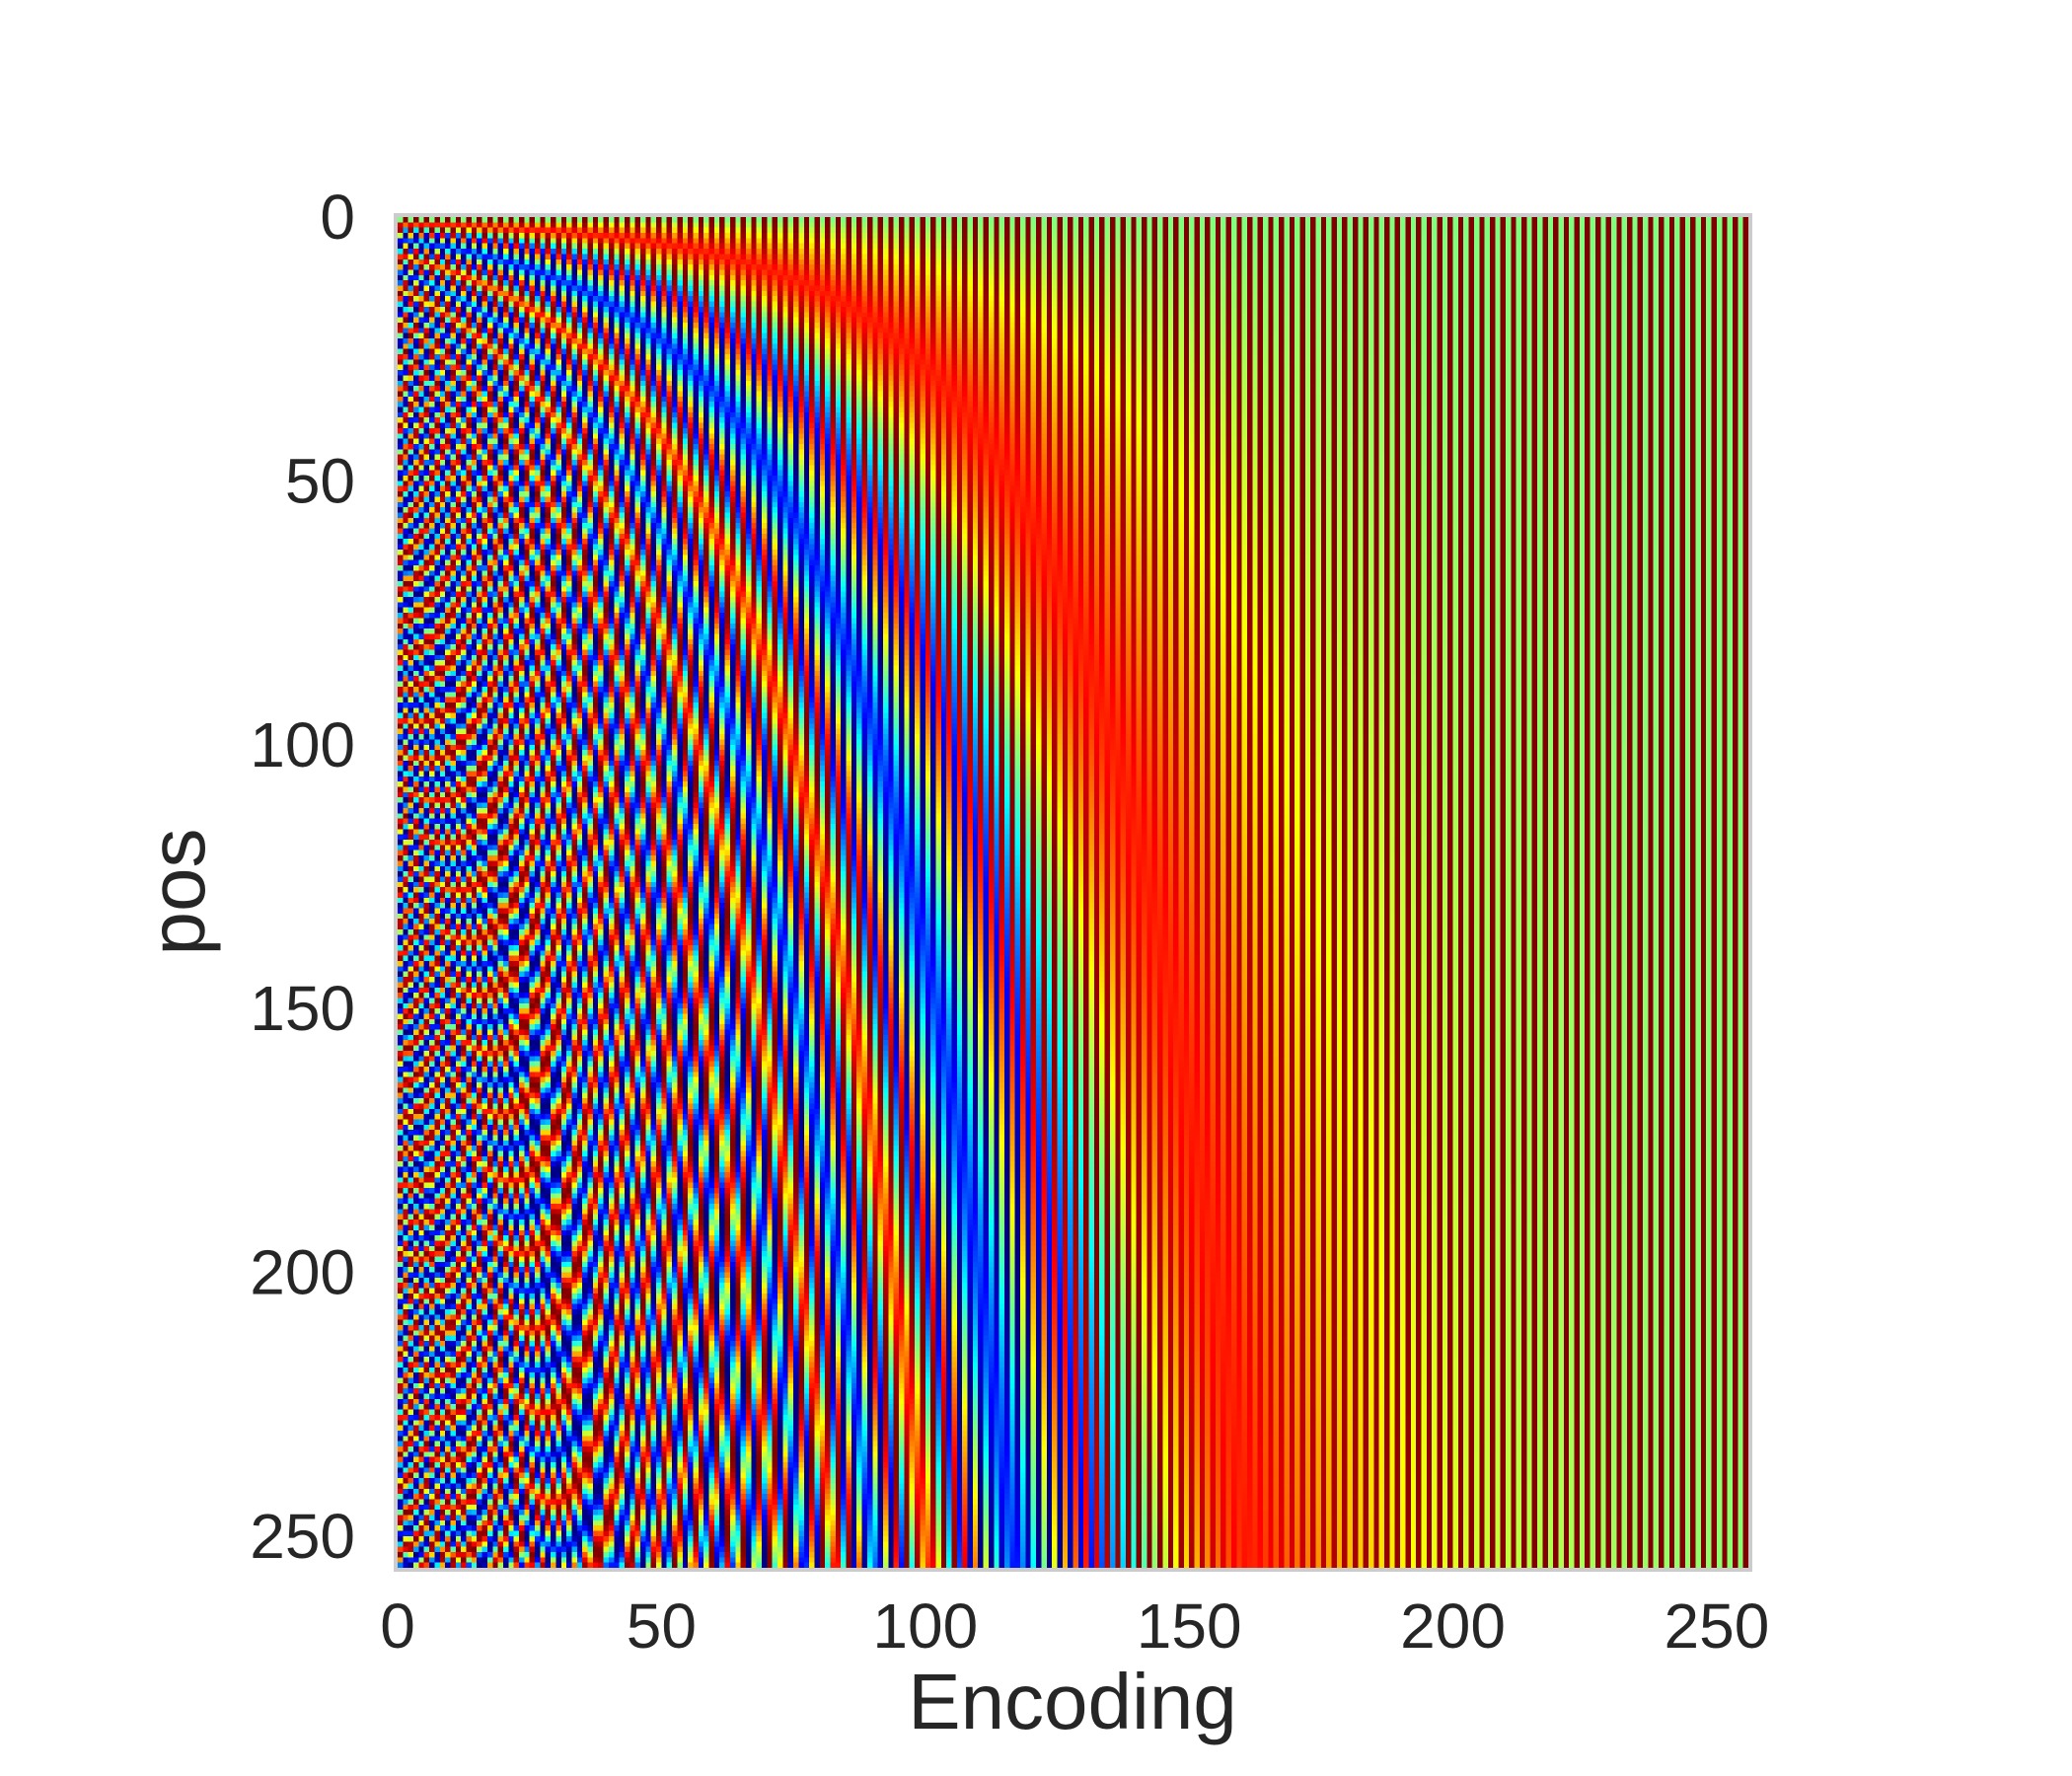  I want to click on x-tick-label: 0, so click(398, 1626).